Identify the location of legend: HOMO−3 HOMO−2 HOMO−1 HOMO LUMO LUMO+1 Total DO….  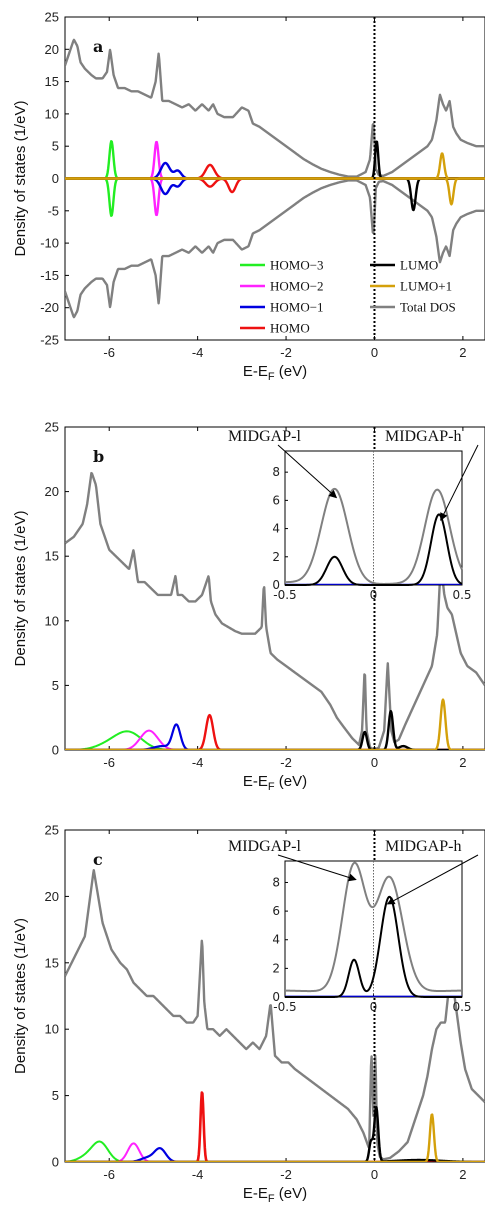
(348, 297).